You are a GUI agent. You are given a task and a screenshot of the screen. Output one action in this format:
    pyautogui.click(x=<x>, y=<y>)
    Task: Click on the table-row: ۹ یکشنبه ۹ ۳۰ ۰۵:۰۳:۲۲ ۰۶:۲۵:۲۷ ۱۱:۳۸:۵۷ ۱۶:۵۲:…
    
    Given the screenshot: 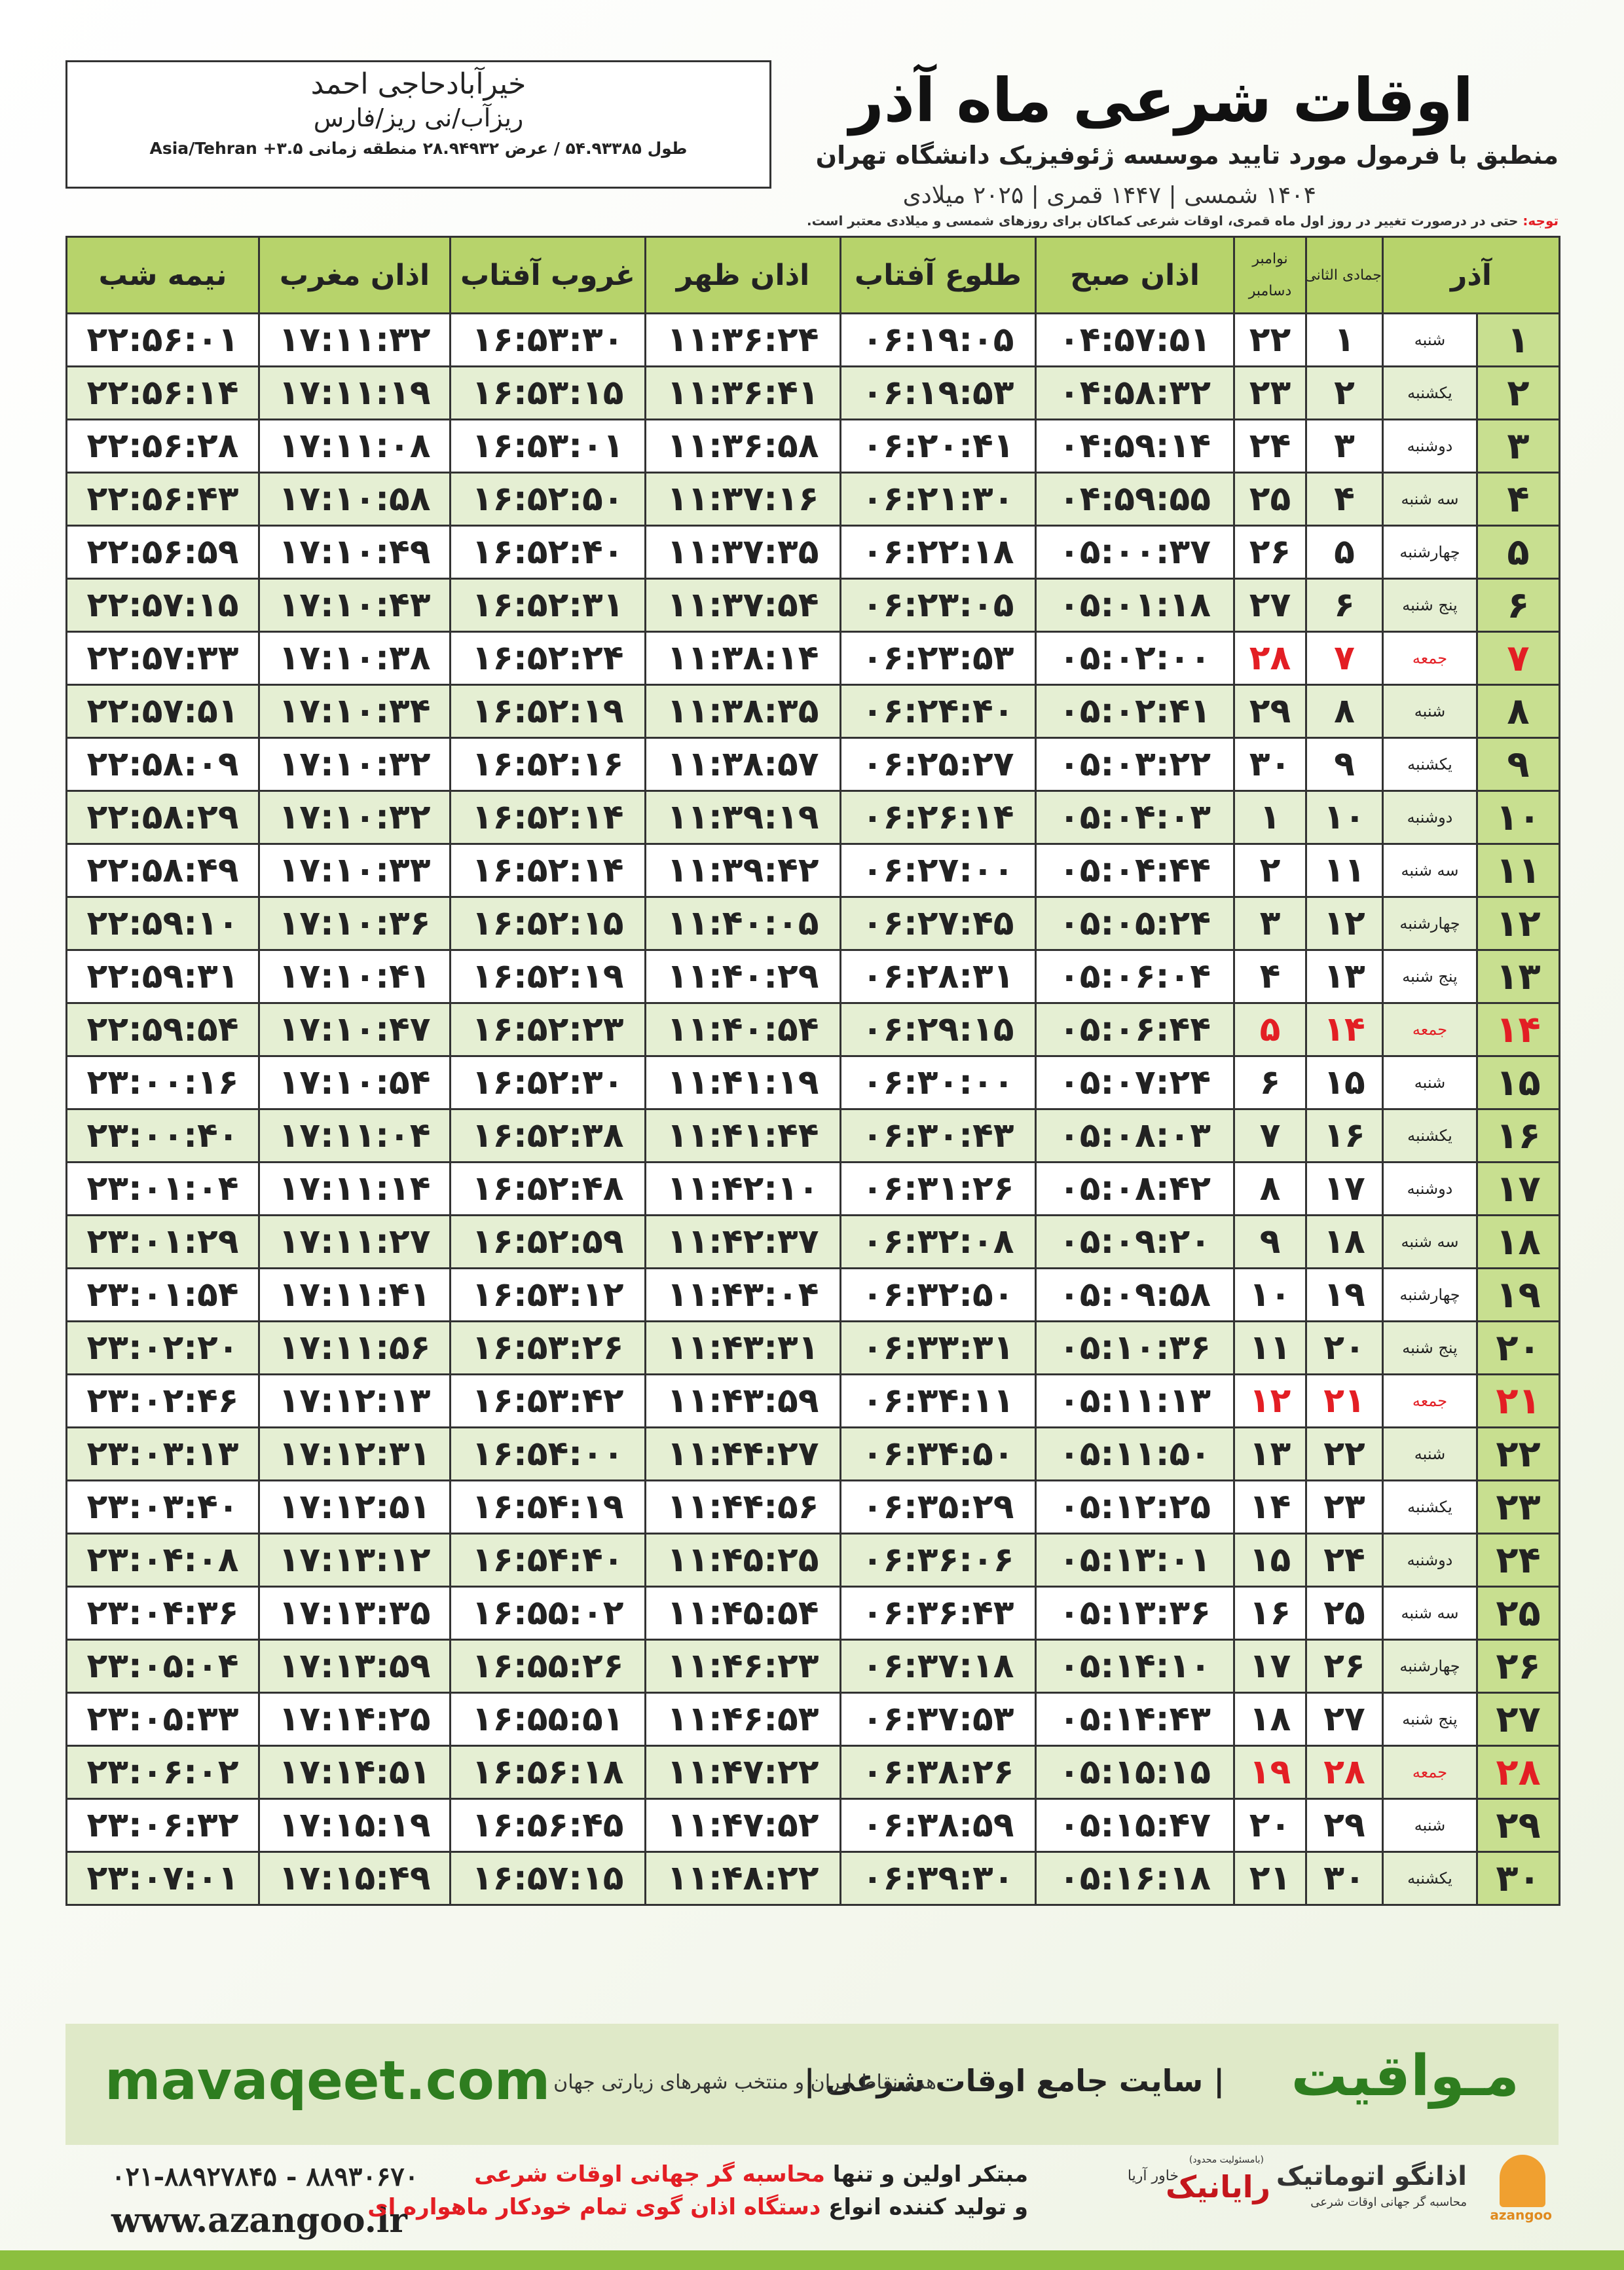 What is the action you would take?
    pyautogui.click(x=812, y=764)
    